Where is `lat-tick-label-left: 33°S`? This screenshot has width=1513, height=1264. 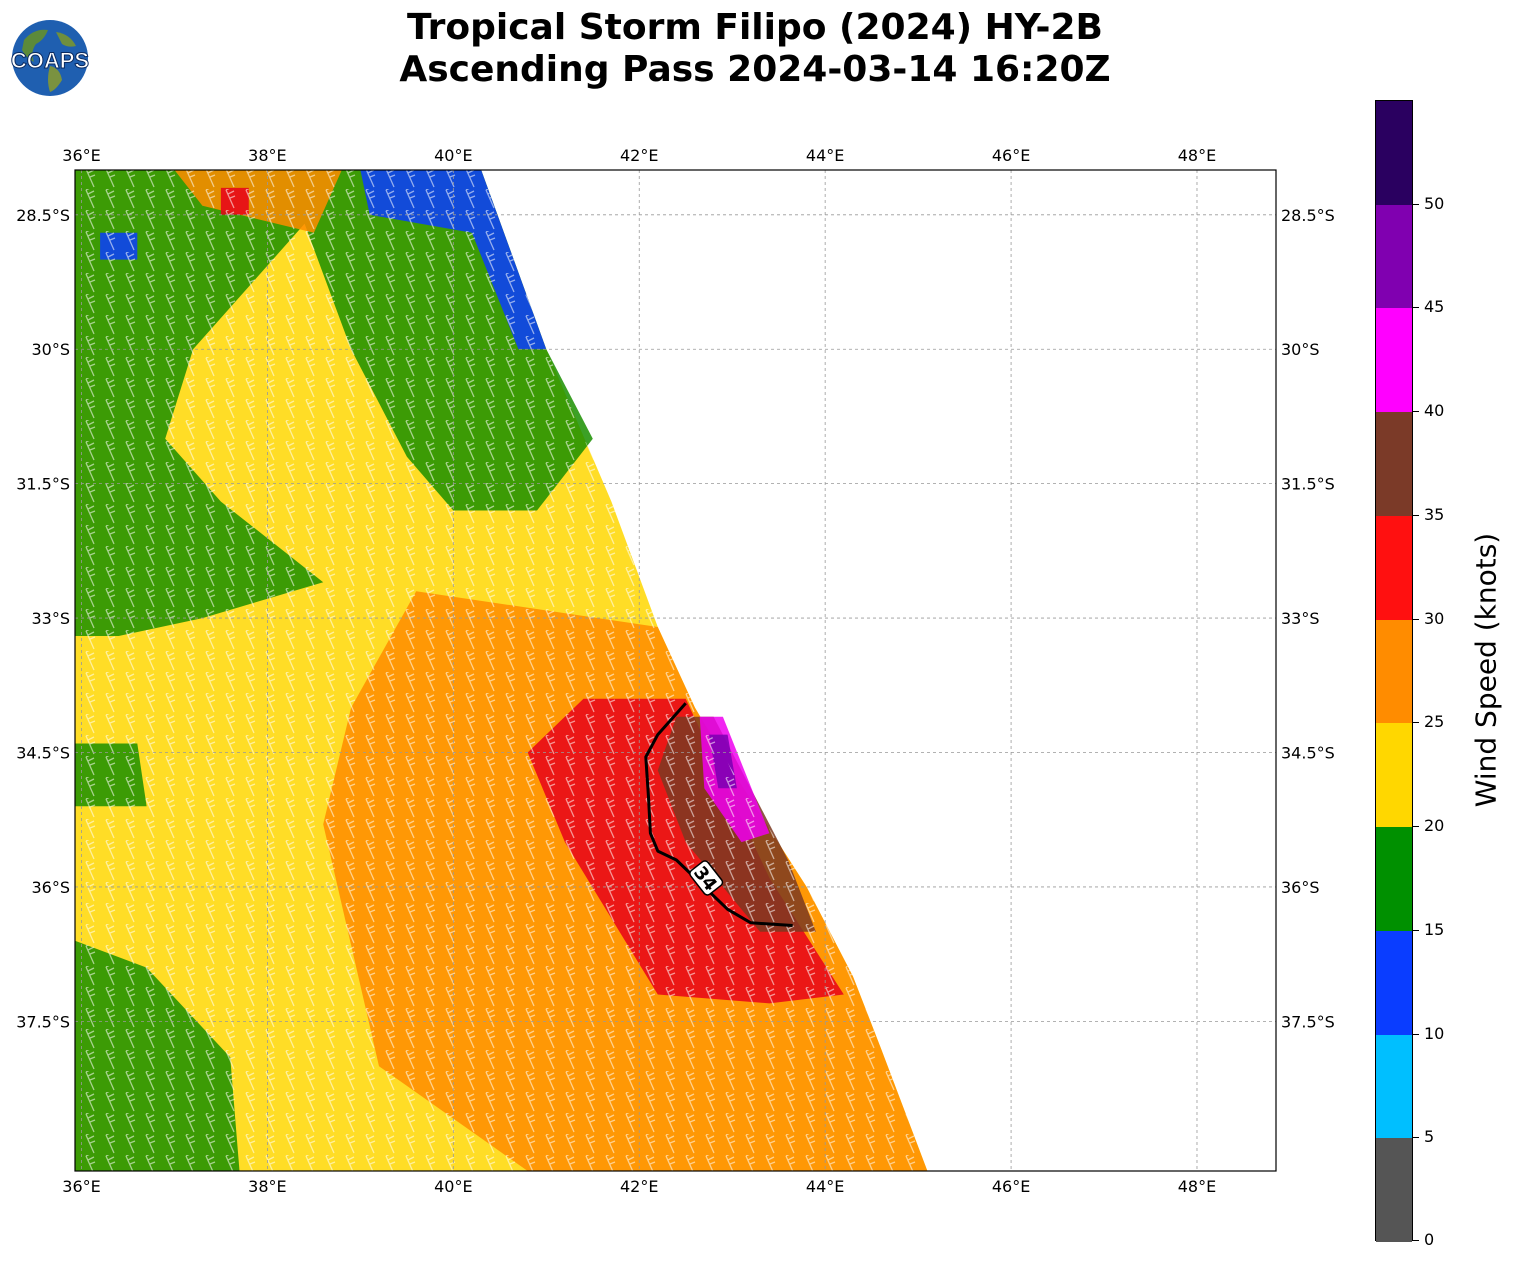 lat-tick-label-left: 33°S is located at coordinates (50, 618).